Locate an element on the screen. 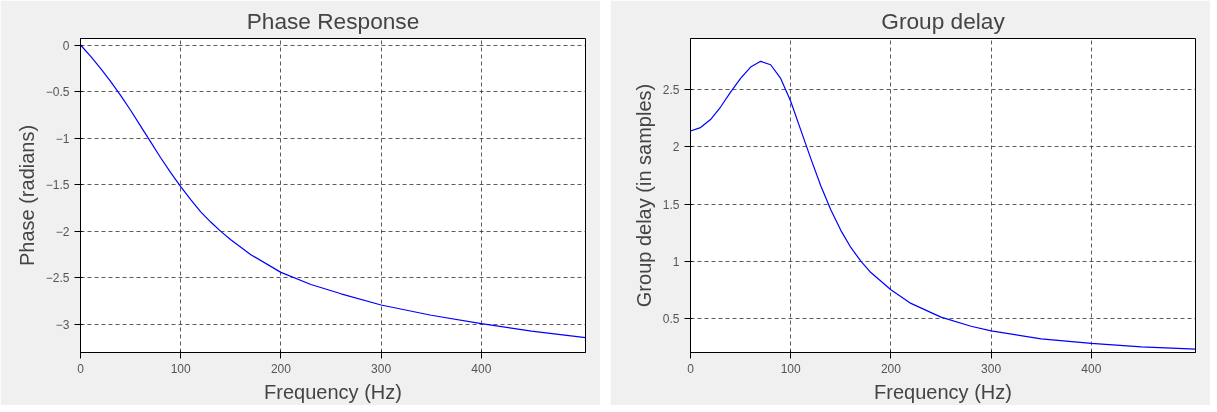 The width and height of the screenshot is (1217, 412). y-axis-title: Group delay (in samples) is located at coordinates (643, 195).